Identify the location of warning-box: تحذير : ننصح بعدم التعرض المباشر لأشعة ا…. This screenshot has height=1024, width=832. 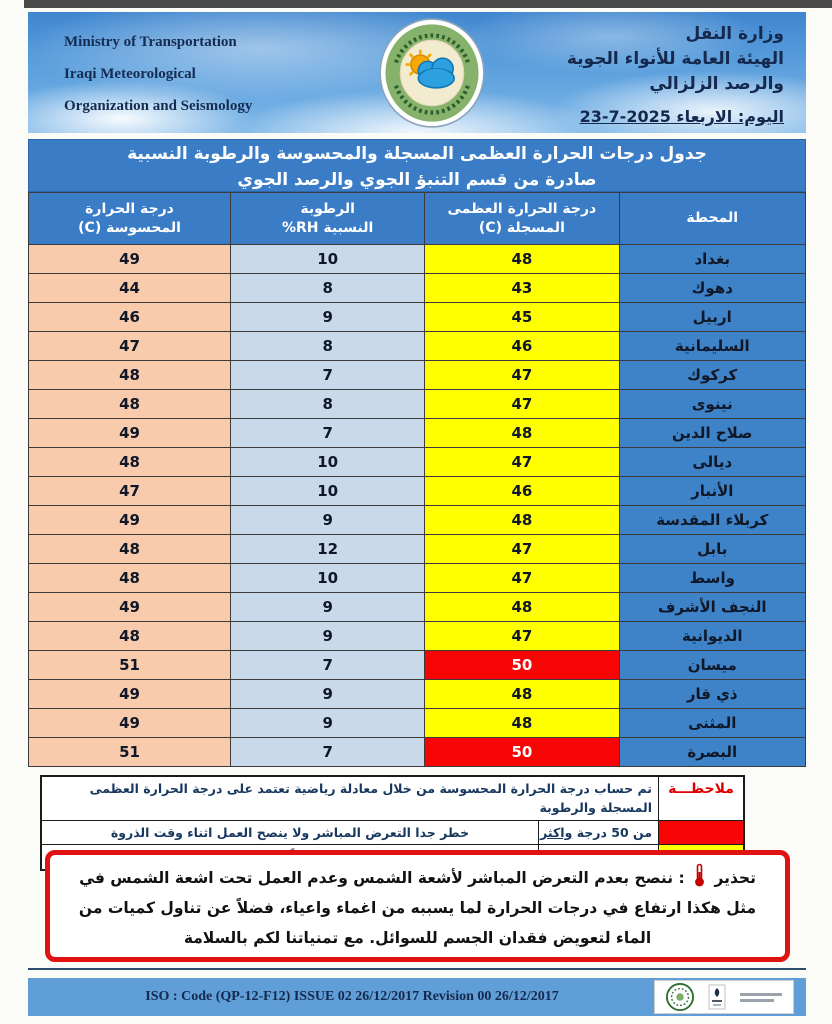
(417, 906).